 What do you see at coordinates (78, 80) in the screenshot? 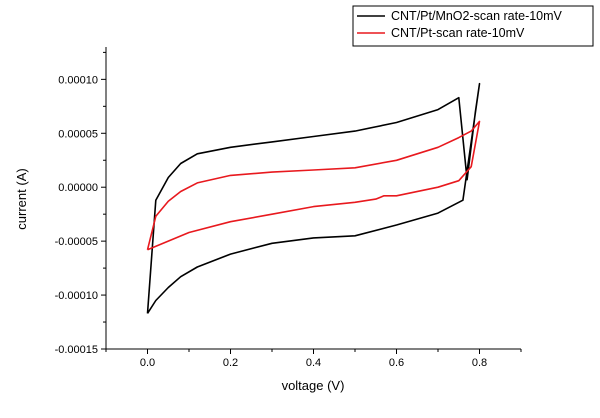
I see `y-tick-label: 0.00010` at bounding box center [78, 80].